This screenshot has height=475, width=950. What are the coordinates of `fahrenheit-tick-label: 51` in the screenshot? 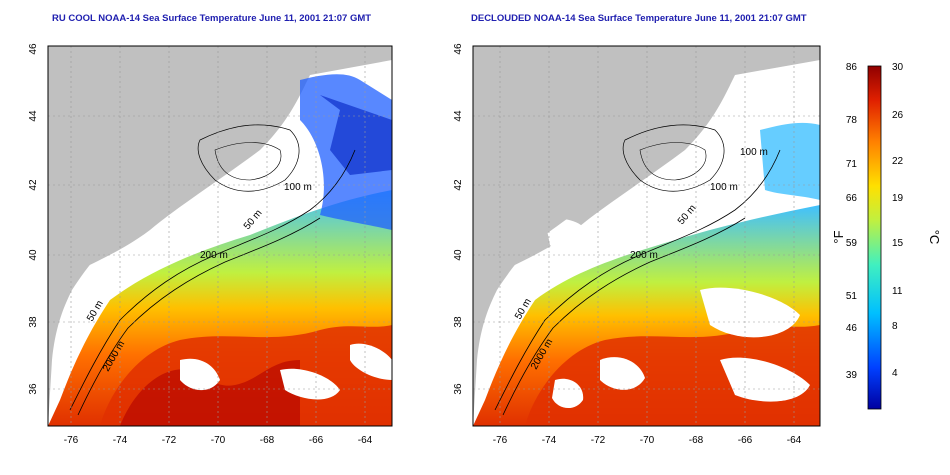 It's located at (852, 296).